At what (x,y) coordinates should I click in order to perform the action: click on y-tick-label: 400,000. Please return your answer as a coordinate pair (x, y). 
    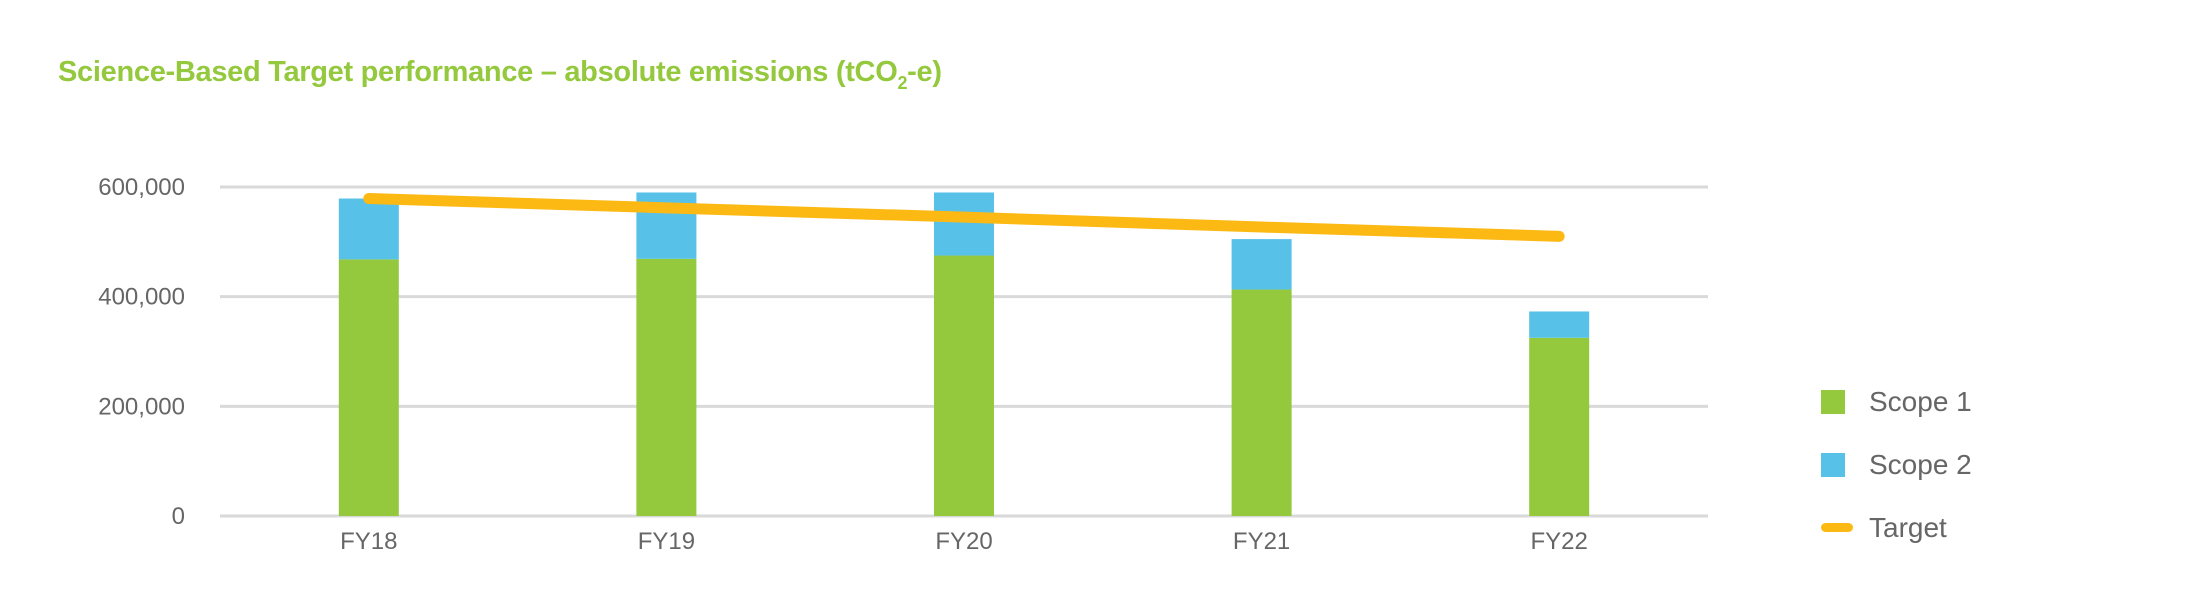
    Looking at the image, I should click on (141, 297).